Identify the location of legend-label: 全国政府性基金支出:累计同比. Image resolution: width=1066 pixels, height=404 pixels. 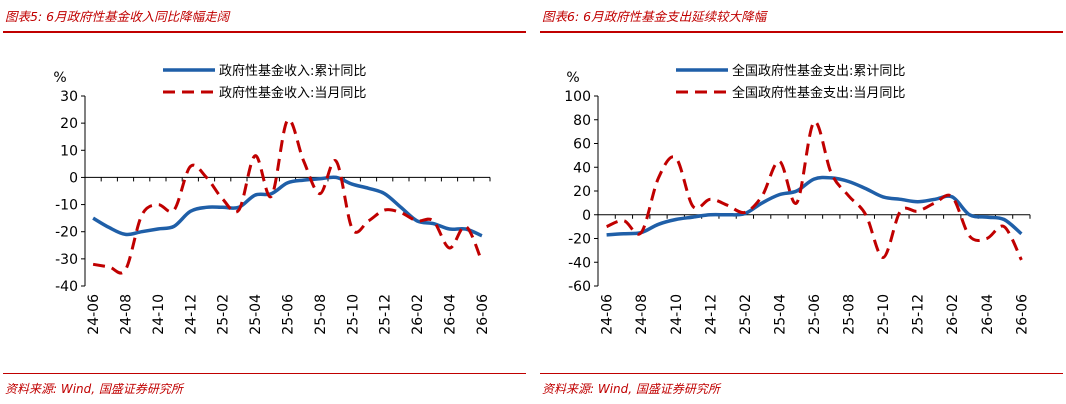
(818, 71).